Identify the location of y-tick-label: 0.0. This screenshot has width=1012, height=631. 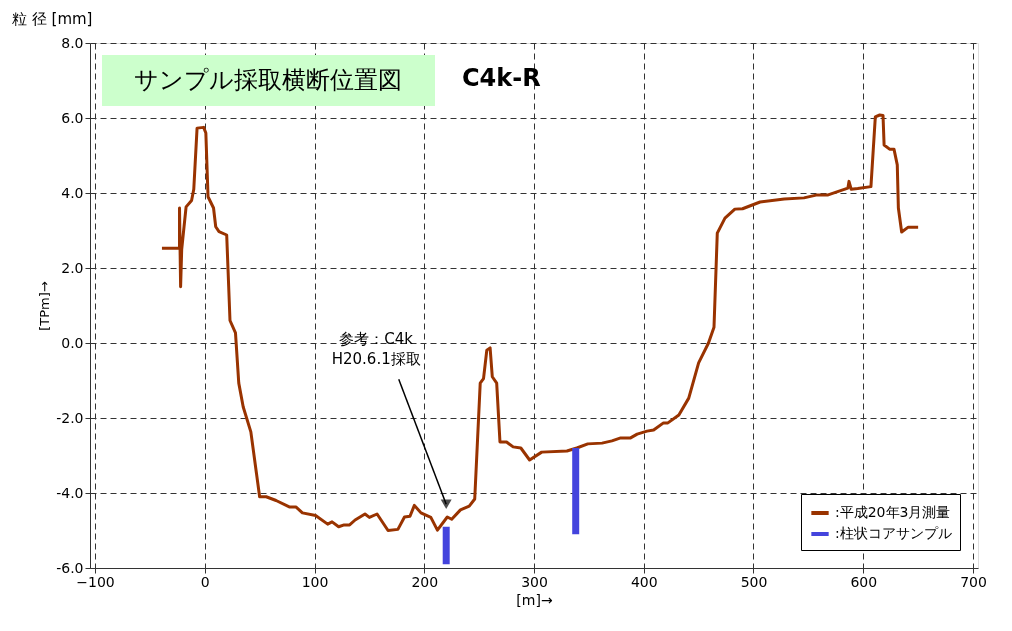
(72, 342).